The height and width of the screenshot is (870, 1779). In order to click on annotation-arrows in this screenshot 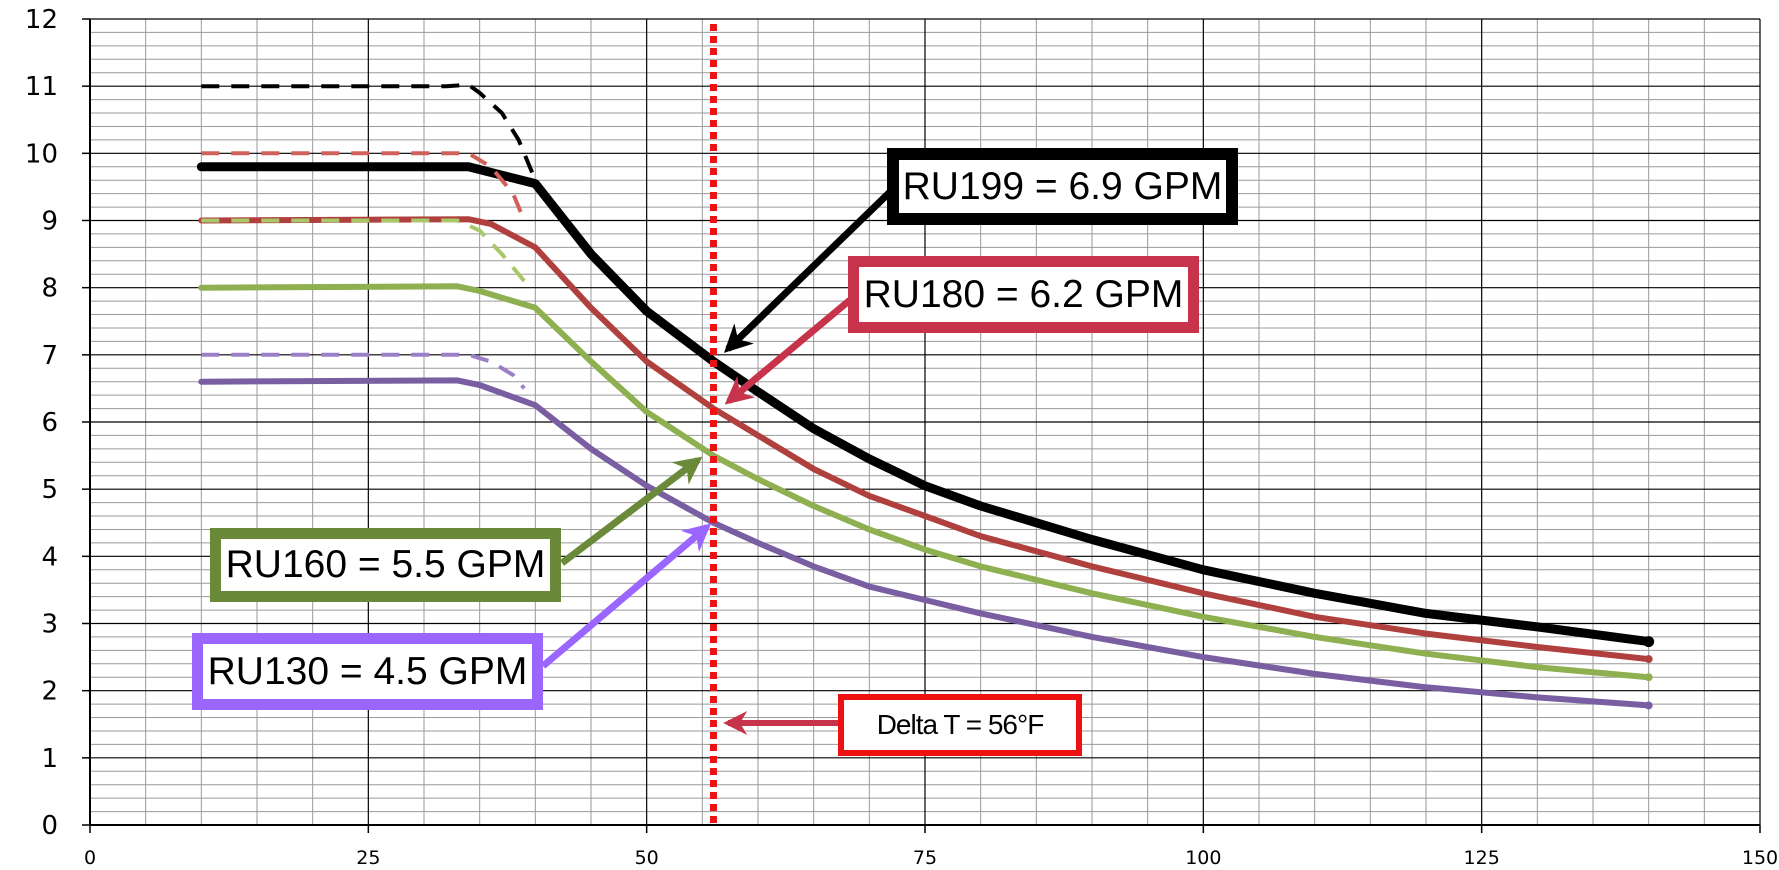, I will do `click(717, 461)`.